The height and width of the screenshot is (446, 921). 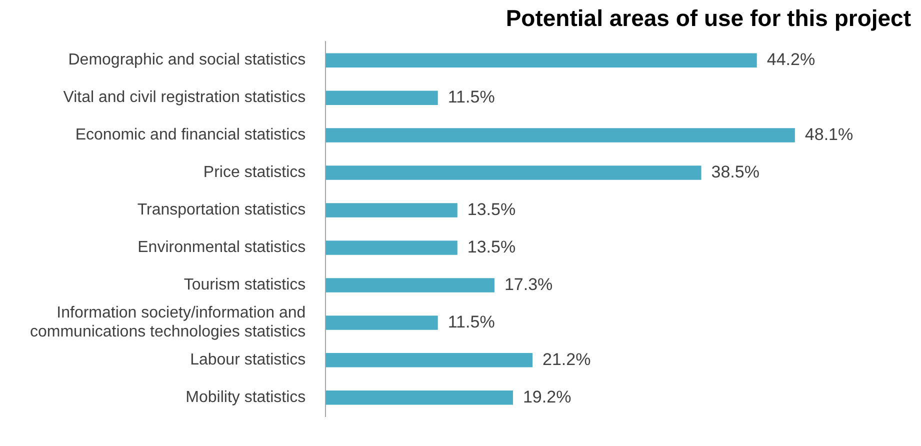 I want to click on data-label: 48.1%, so click(x=829, y=134).